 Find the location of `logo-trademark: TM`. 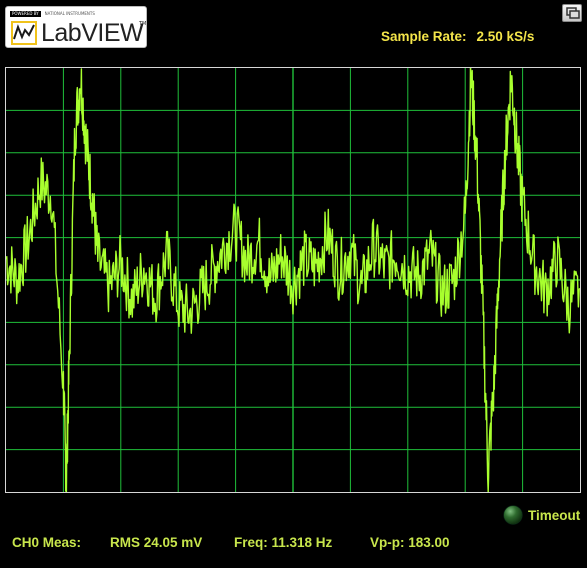

logo-trademark: TM is located at coordinates (143, 24).